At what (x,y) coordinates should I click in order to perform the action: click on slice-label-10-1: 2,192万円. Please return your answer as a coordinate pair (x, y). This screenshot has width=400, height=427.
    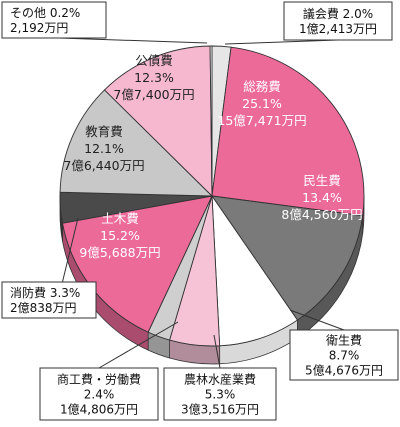
    Looking at the image, I should click on (39, 28).